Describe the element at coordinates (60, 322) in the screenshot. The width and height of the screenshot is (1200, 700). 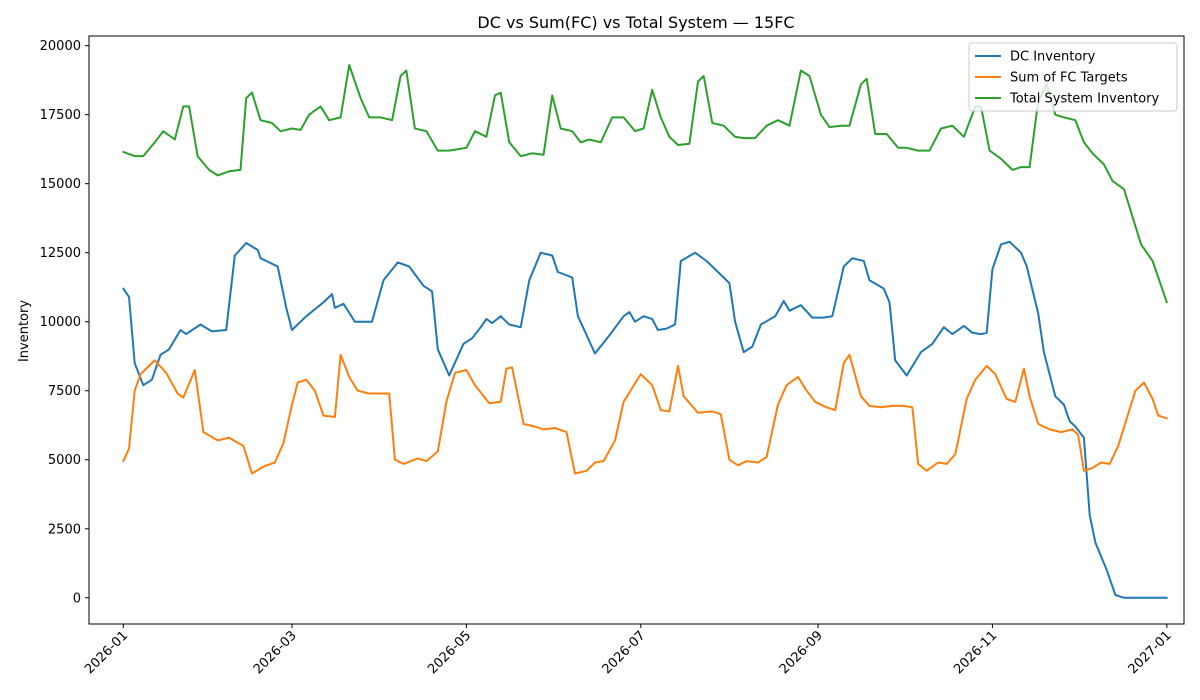
I see `y-tick-label: 10000` at that location.